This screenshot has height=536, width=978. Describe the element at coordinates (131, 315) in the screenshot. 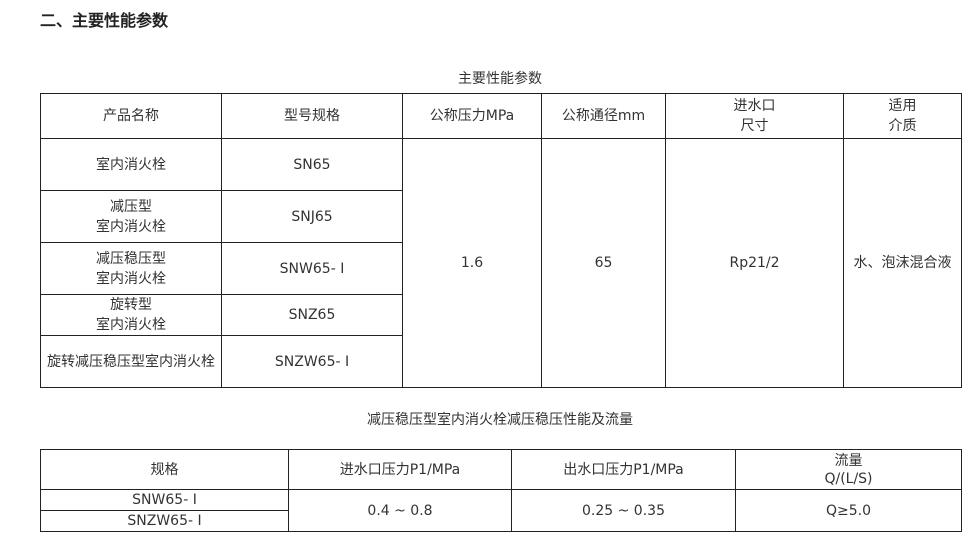

I see `product-name: 旋转型 室内消火栓` at that location.